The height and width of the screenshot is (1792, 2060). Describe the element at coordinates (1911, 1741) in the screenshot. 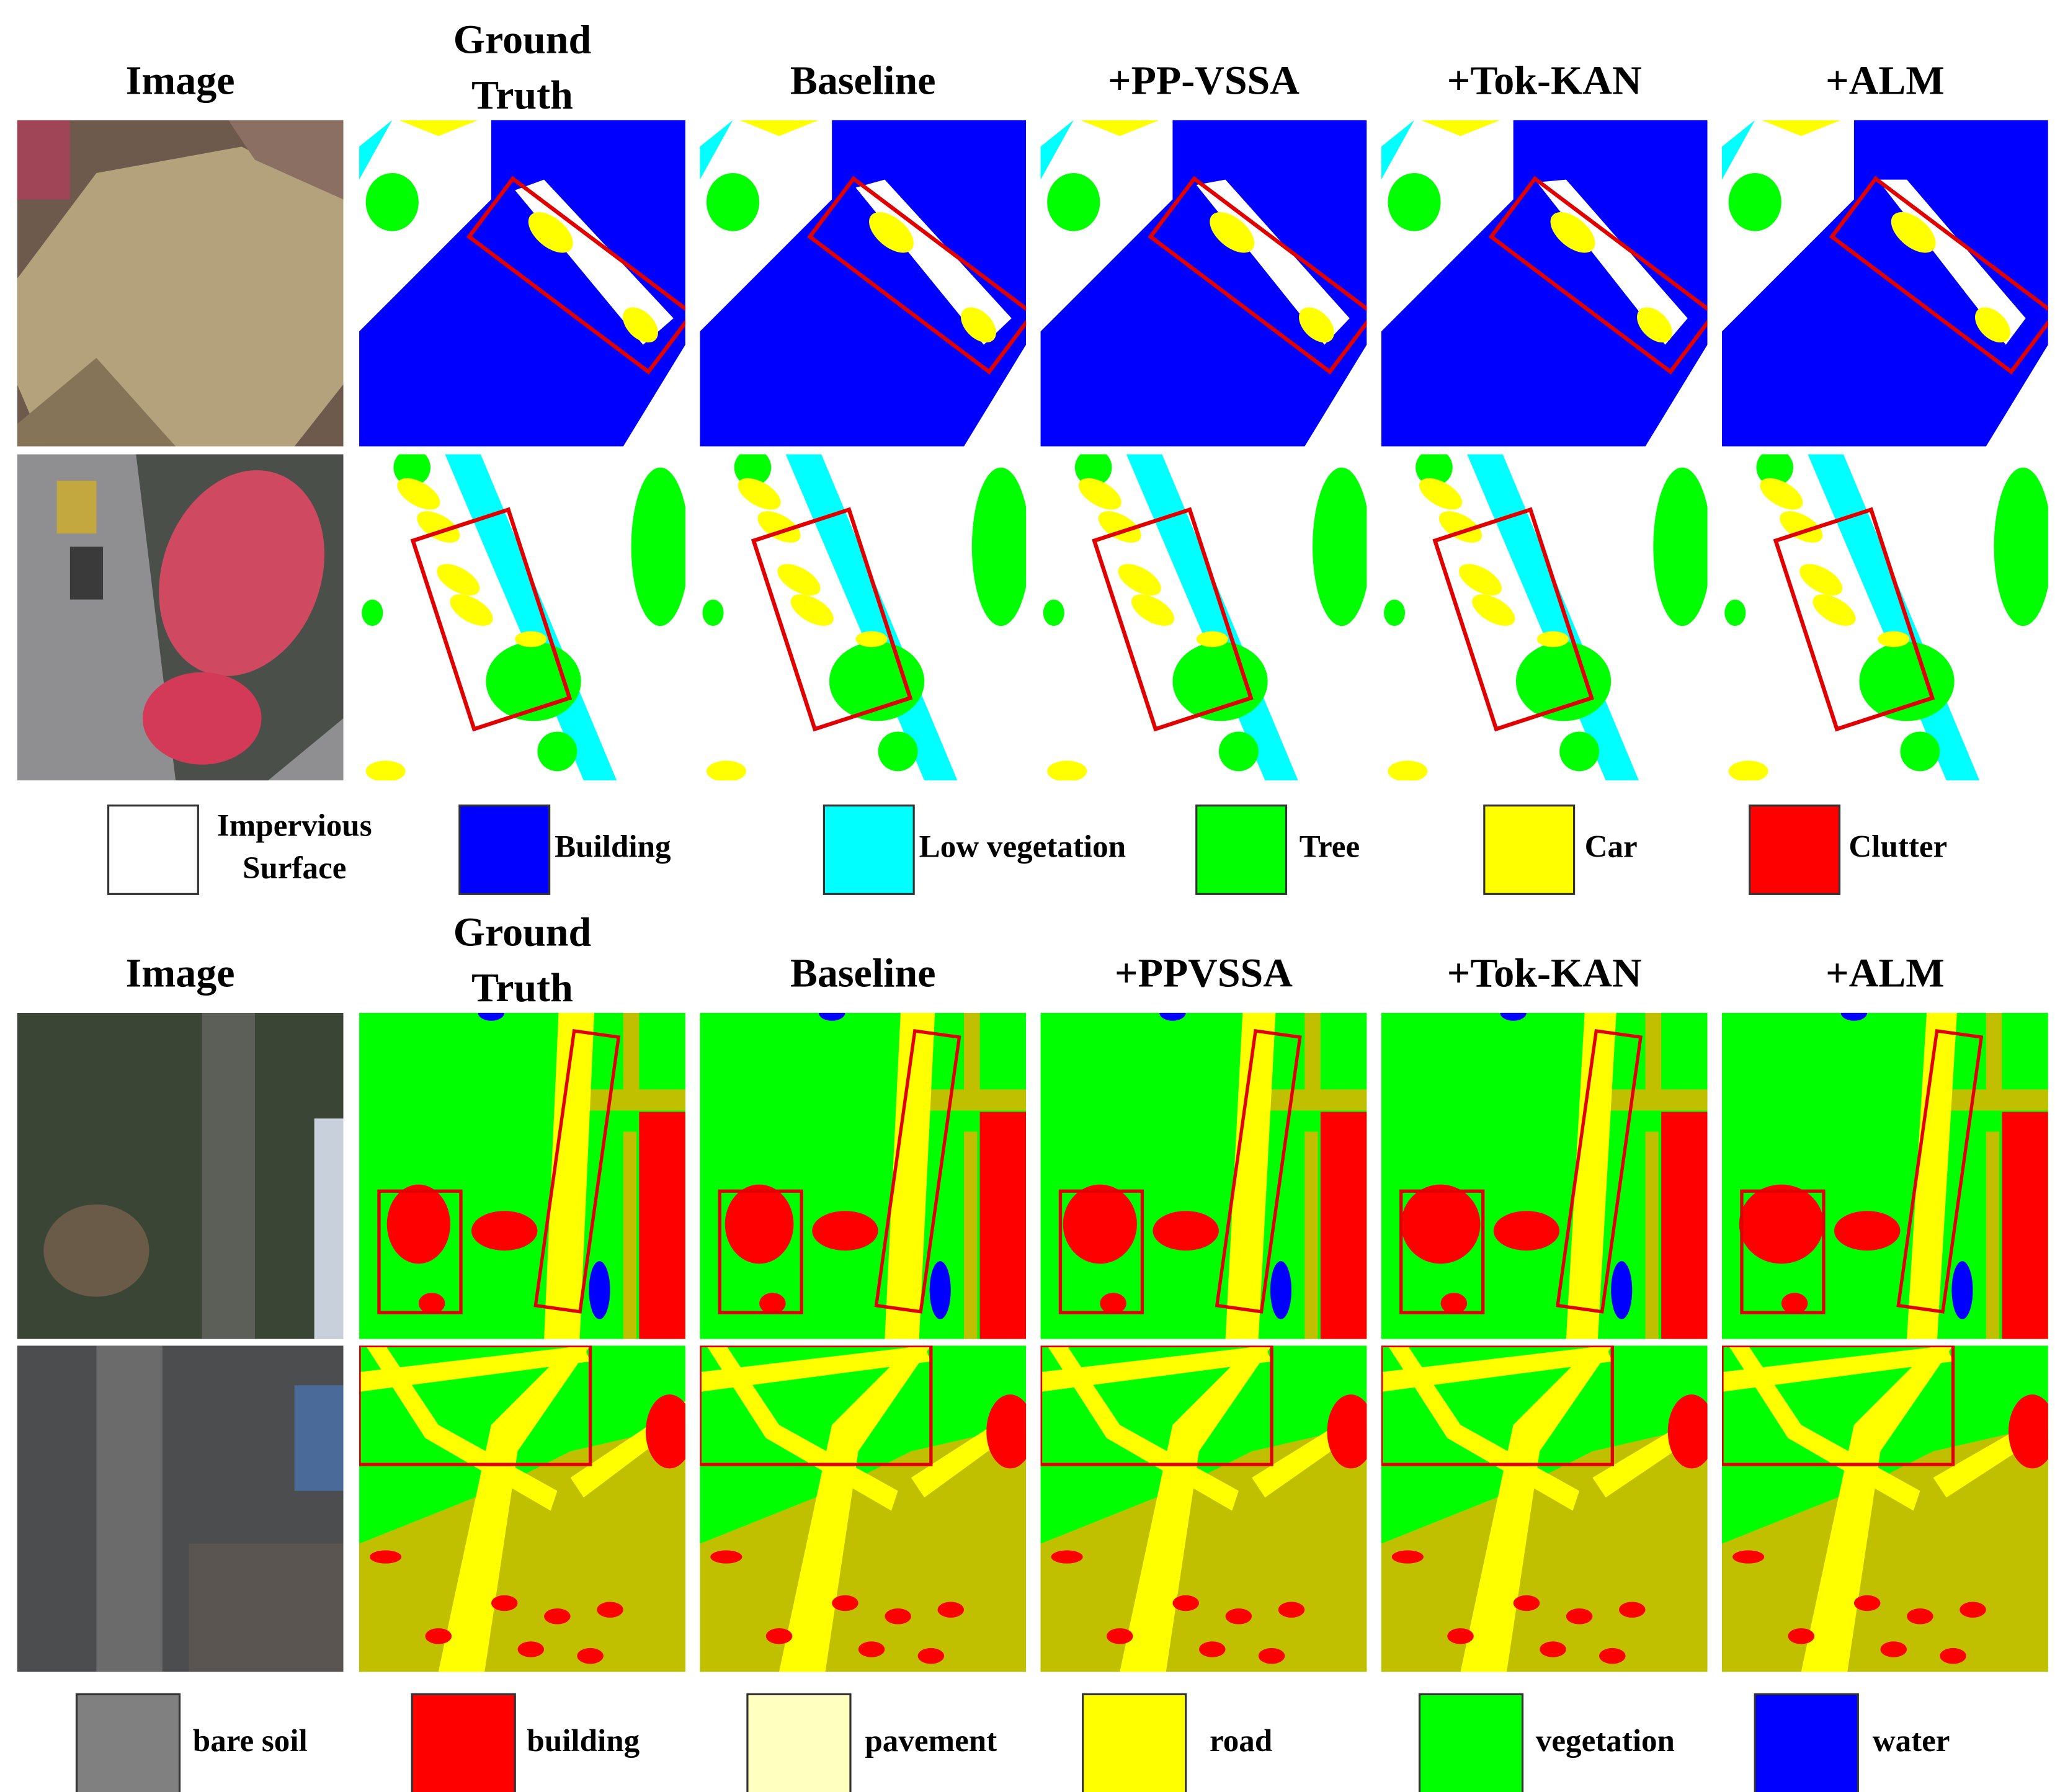

I see `legend-label: water` at that location.